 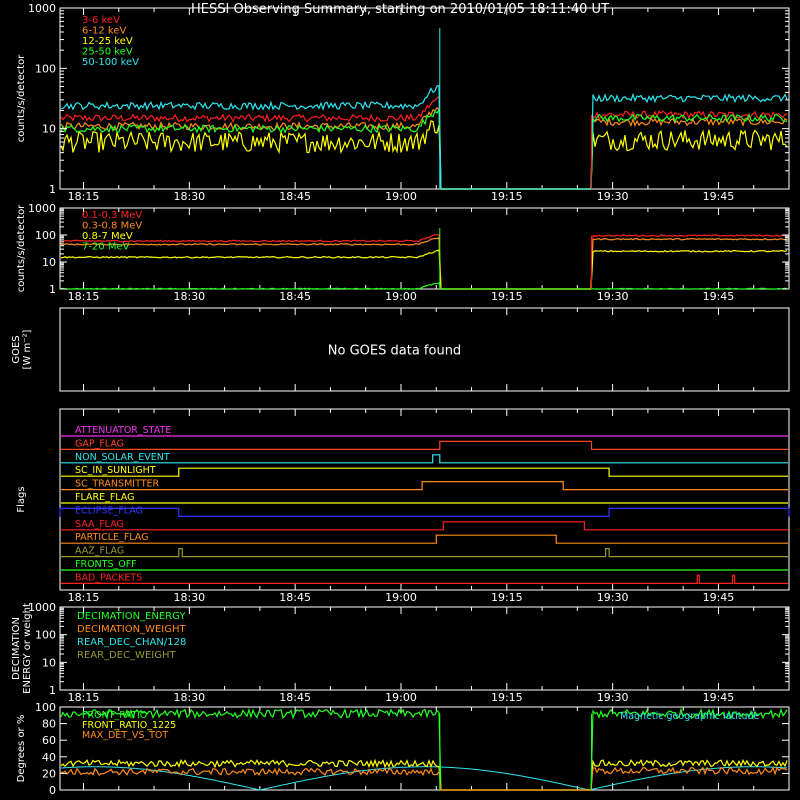 I want to click on flags-xtick-label: 19:45, so click(x=719, y=597).